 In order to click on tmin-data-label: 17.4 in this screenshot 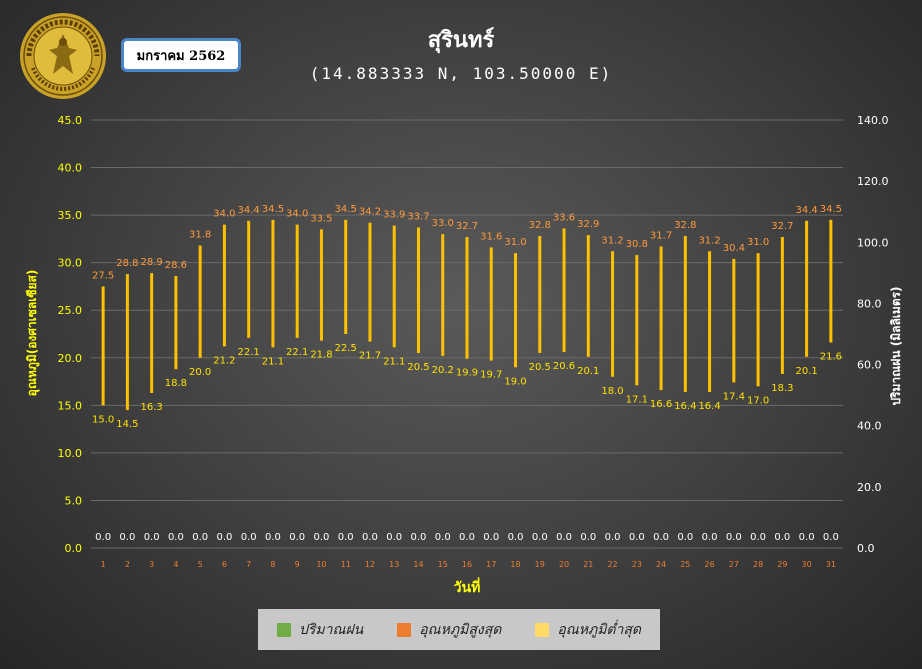, I will do `click(734, 397)`.